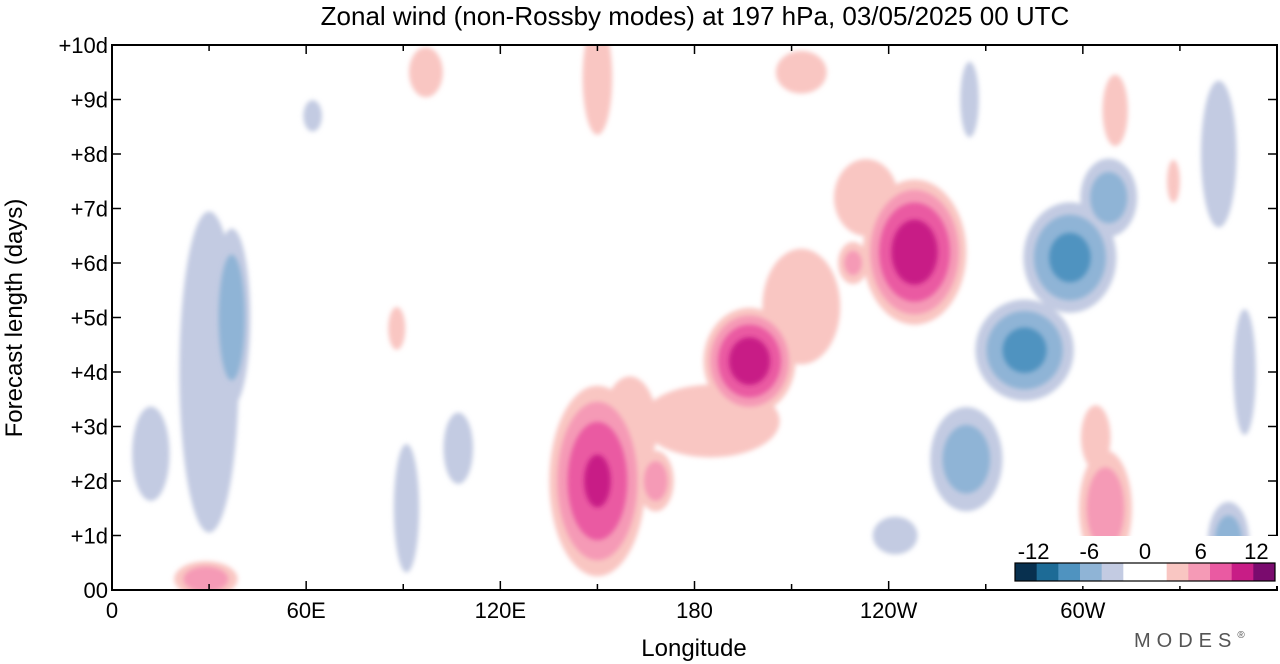 Image resolution: width=1280 pixels, height=664 pixels. Describe the element at coordinates (1034, 551) in the screenshot. I see `colorbar-label: -12` at that location.